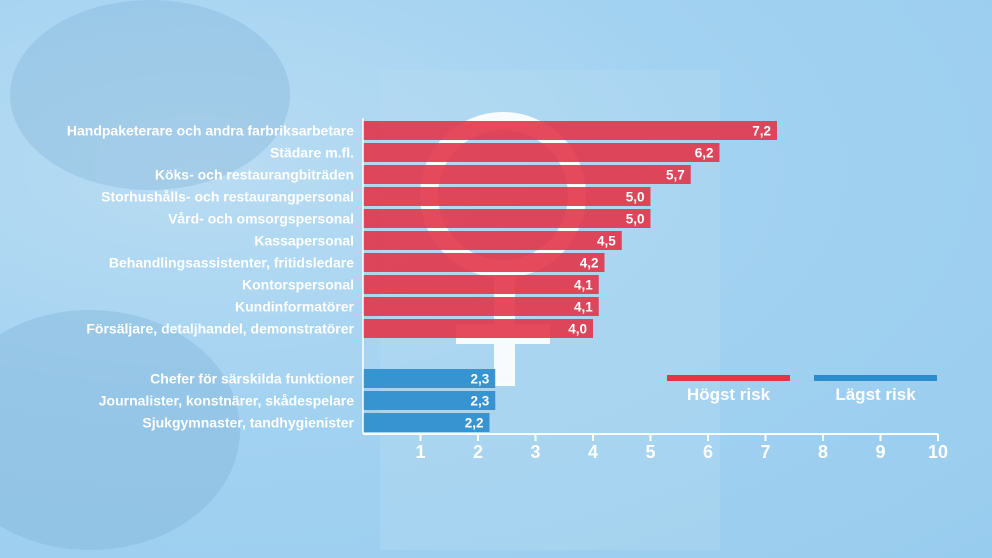 The height and width of the screenshot is (558, 992). I want to click on category-label: Kassapersonal, so click(304, 241).